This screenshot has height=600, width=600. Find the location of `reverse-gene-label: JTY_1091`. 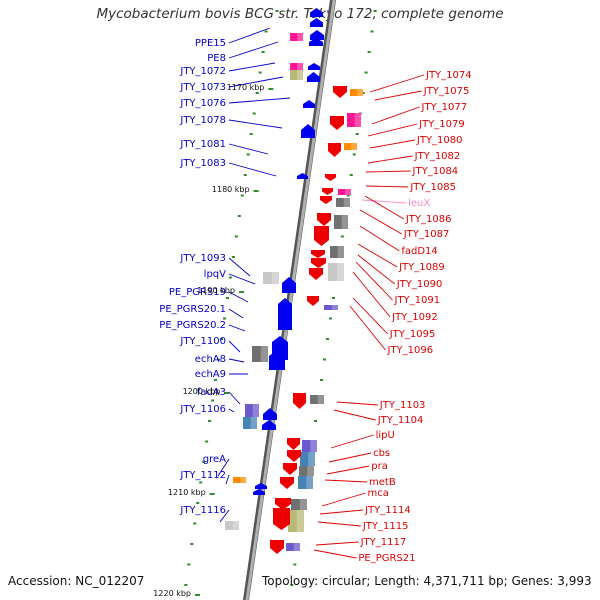

reverse-gene-label: JTY_1091 is located at coordinates (417, 300).